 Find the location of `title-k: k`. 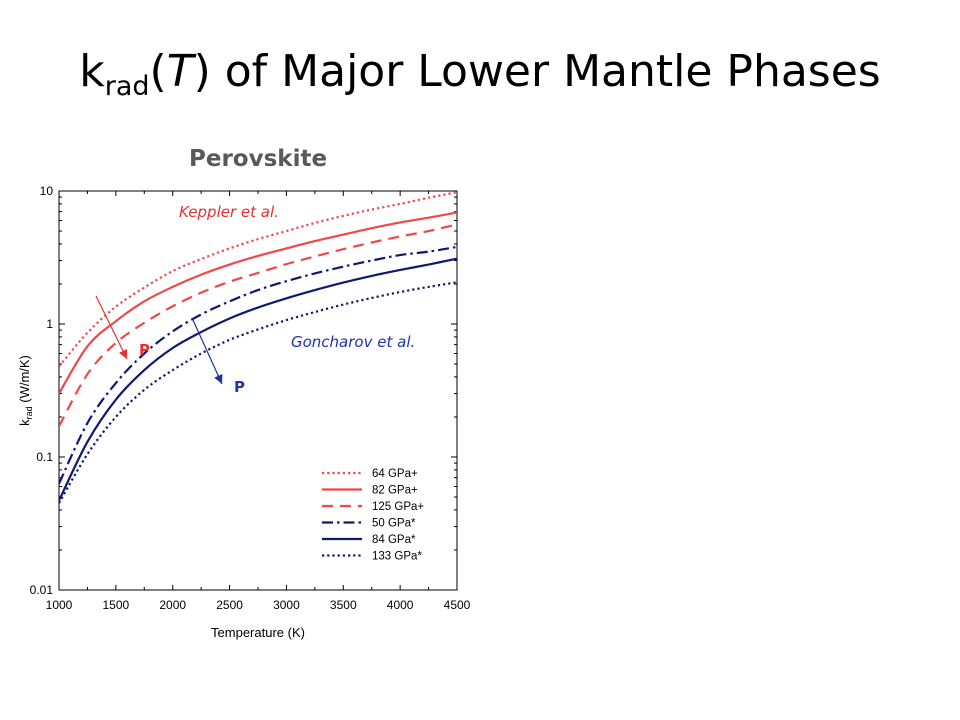

title-k: k is located at coordinates (92, 71).